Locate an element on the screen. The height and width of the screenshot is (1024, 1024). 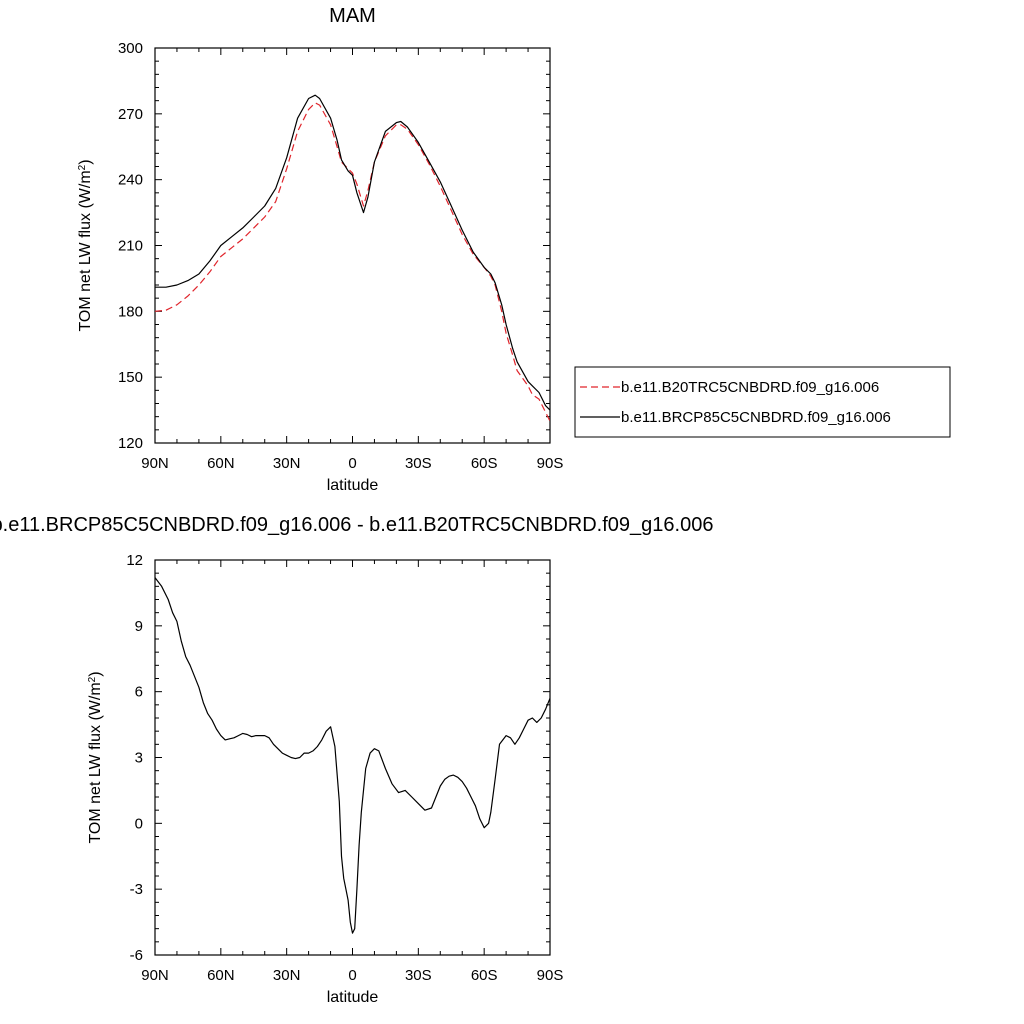
y-tick-label: 12 is located at coordinates (134, 560).